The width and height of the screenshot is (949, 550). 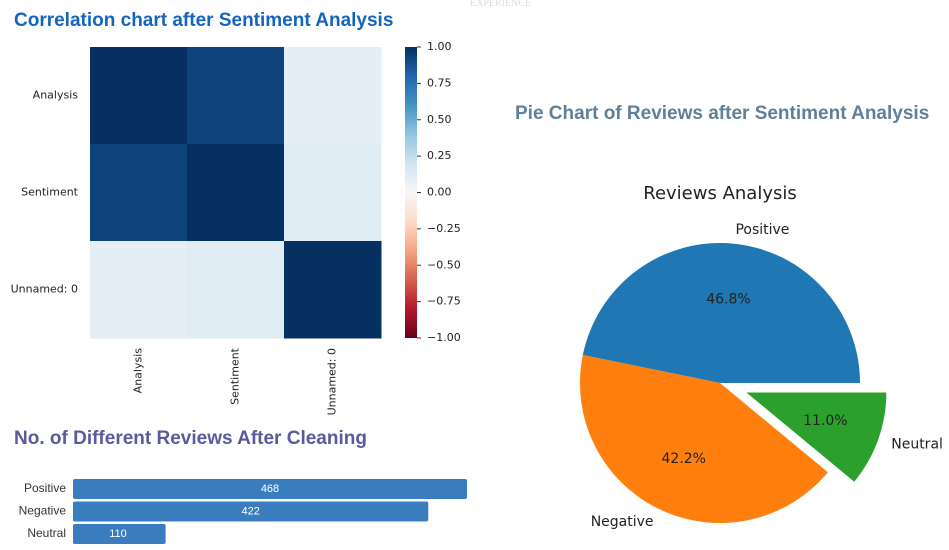 What do you see at coordinates (684, 459) in the screenshot?
I see `slice-percent: 42.2%` at bounding box center [684, 459].